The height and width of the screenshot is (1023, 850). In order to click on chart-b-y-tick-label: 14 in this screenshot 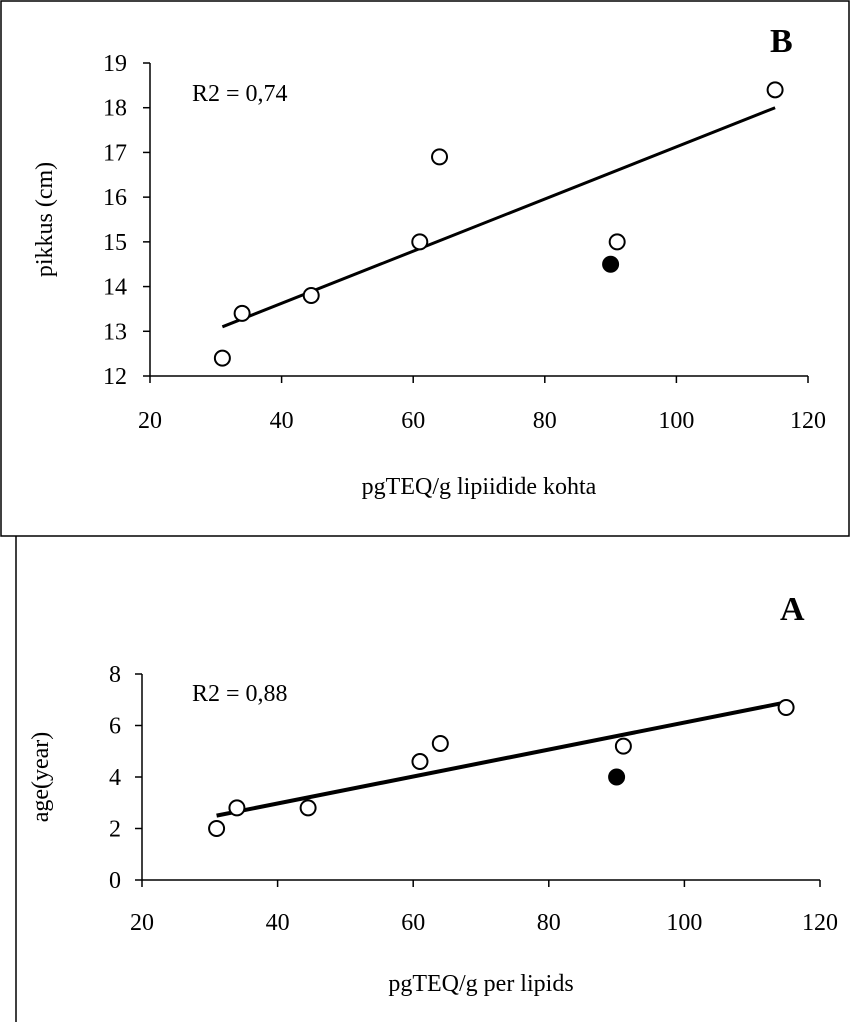, I will do `click(115, 288)`.